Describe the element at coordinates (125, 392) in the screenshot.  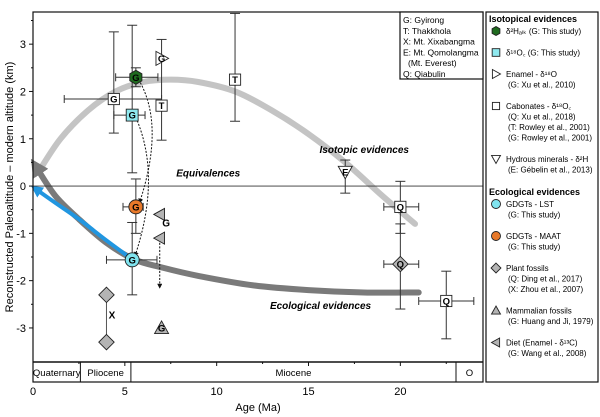
I see `x-tick-label: 5` at that location.